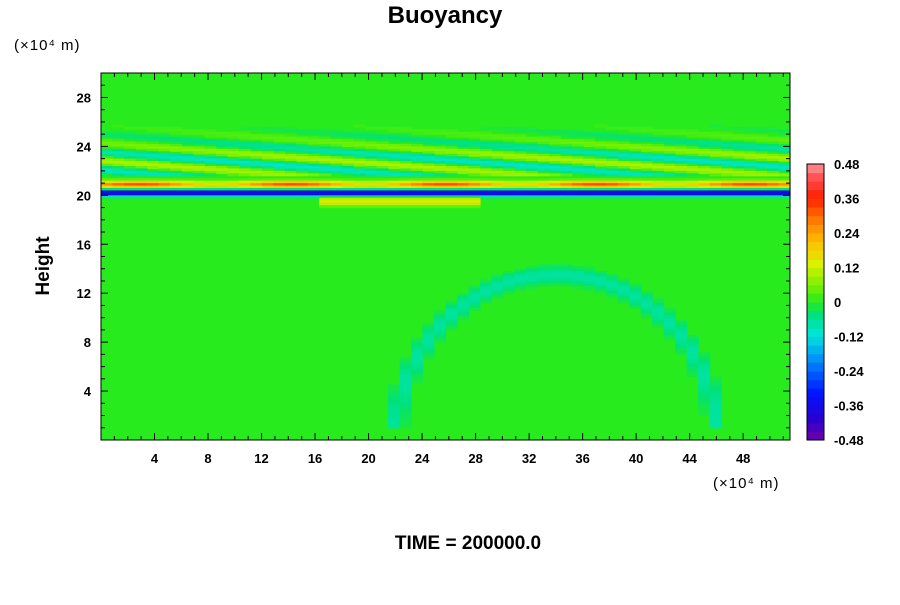  Describe the element at coordinates (743, 458) in the screenshot. I see `x-tick-label: 48` at that location.